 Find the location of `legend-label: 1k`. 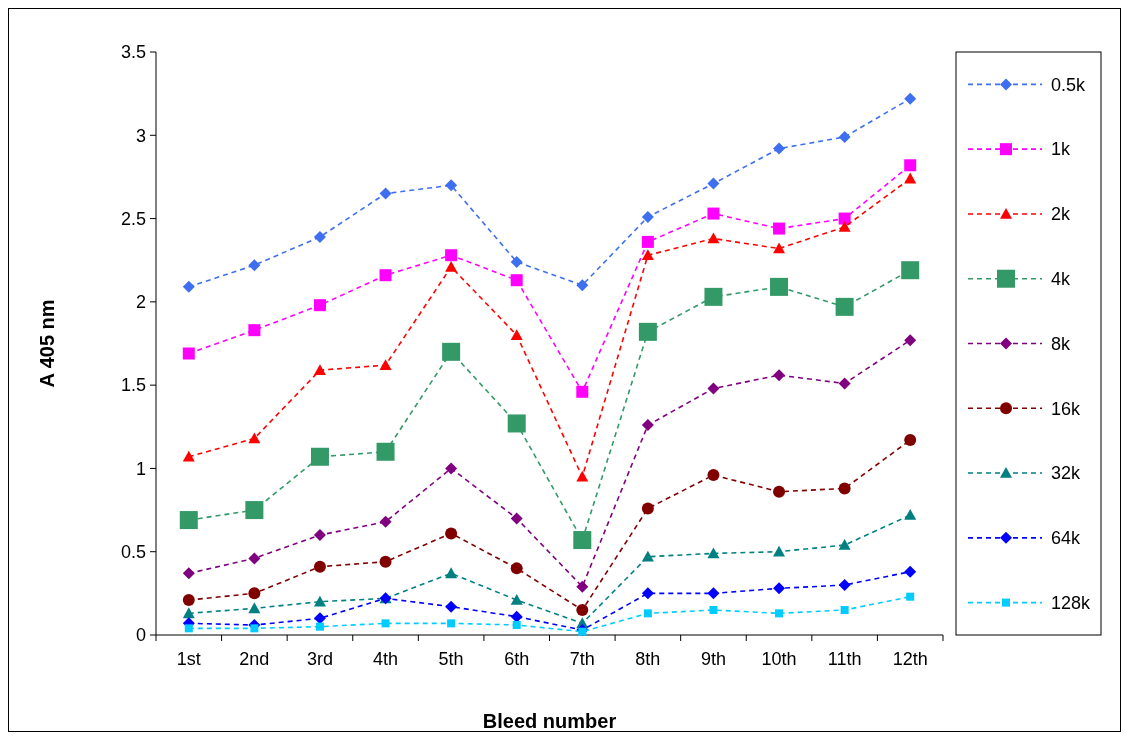

legend-label: 1k is located at coordinates (1061, 149).